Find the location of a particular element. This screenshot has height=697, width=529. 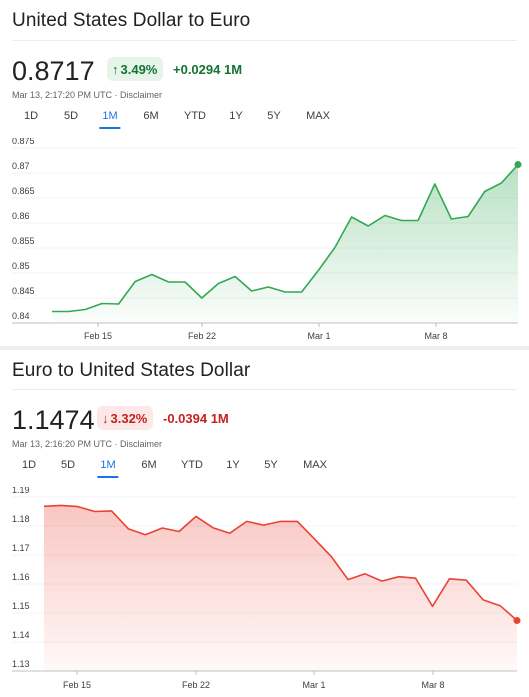

y-tick-label: 1.16 is located at coordinates (21, 577).